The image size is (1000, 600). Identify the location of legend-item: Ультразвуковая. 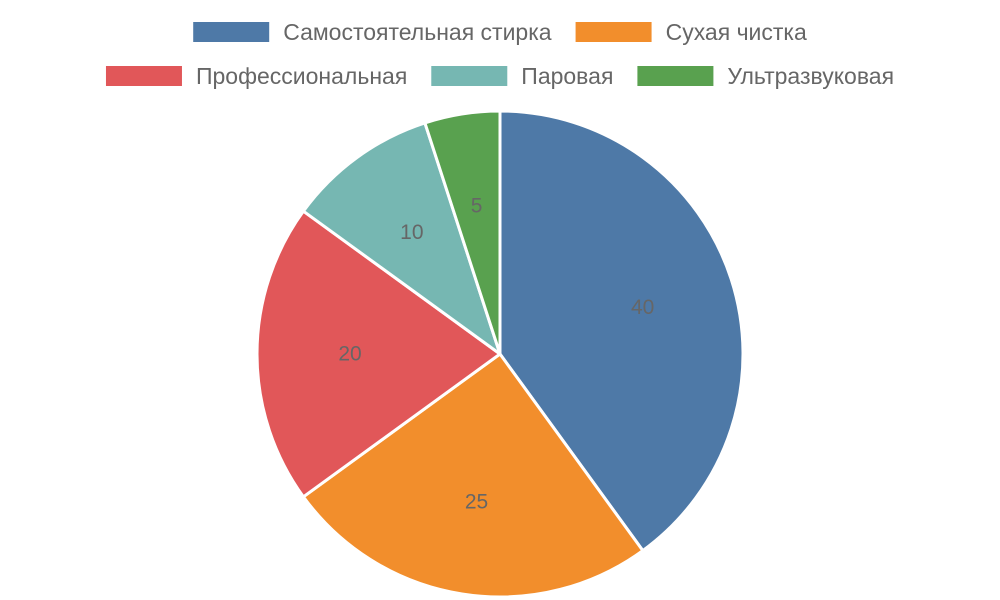
(765, 76).